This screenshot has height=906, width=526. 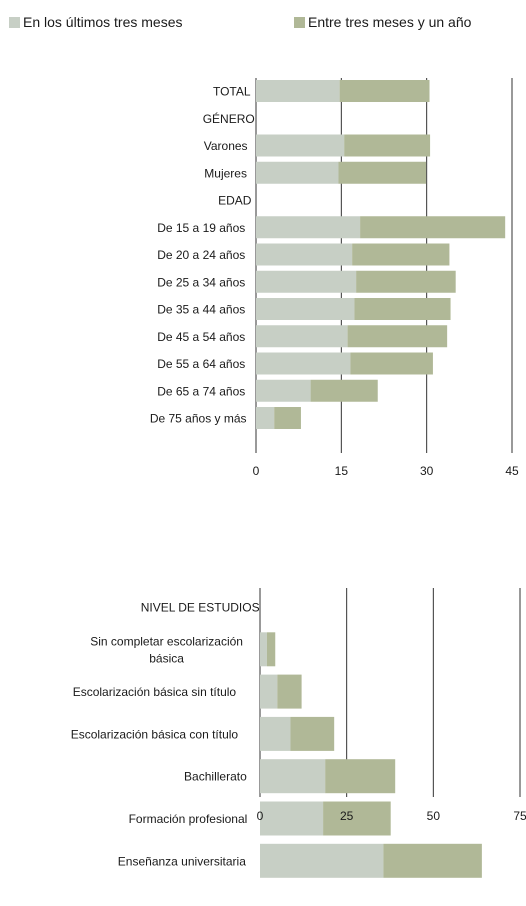 What do you see at coordinates (232, 92) in the screenshot?
I see `category-label: TOTAL` at bounding box center [232, 92].